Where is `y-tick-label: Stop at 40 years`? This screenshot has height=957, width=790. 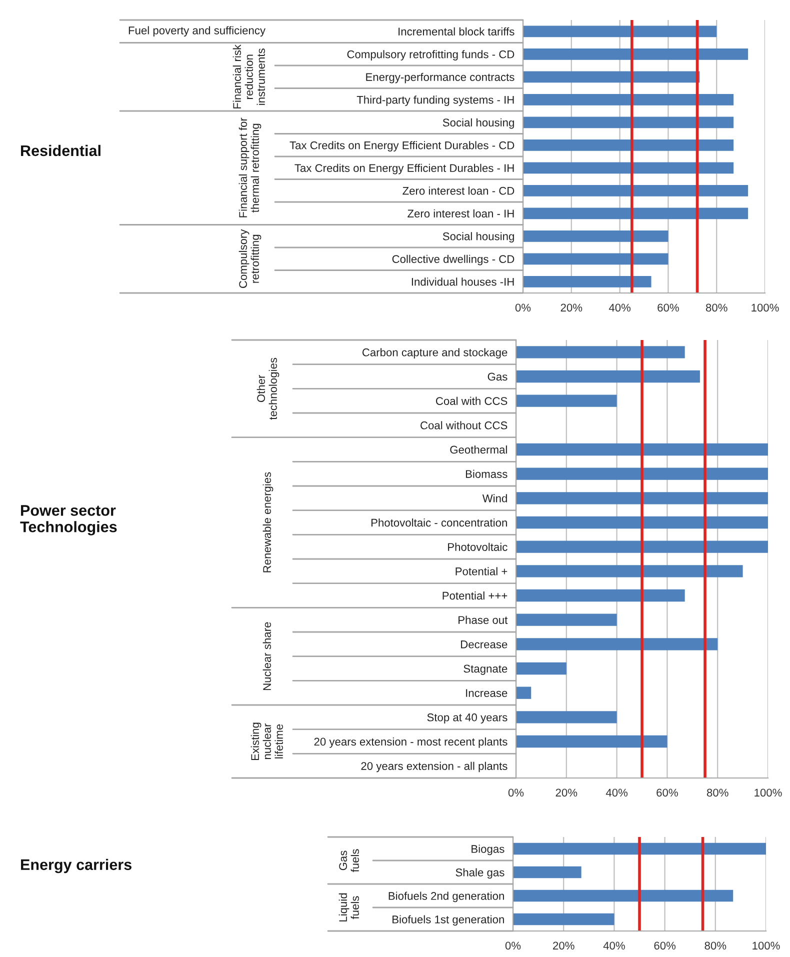 y-tick-label: Stop at 40 years is located at coordinates (467, 718).